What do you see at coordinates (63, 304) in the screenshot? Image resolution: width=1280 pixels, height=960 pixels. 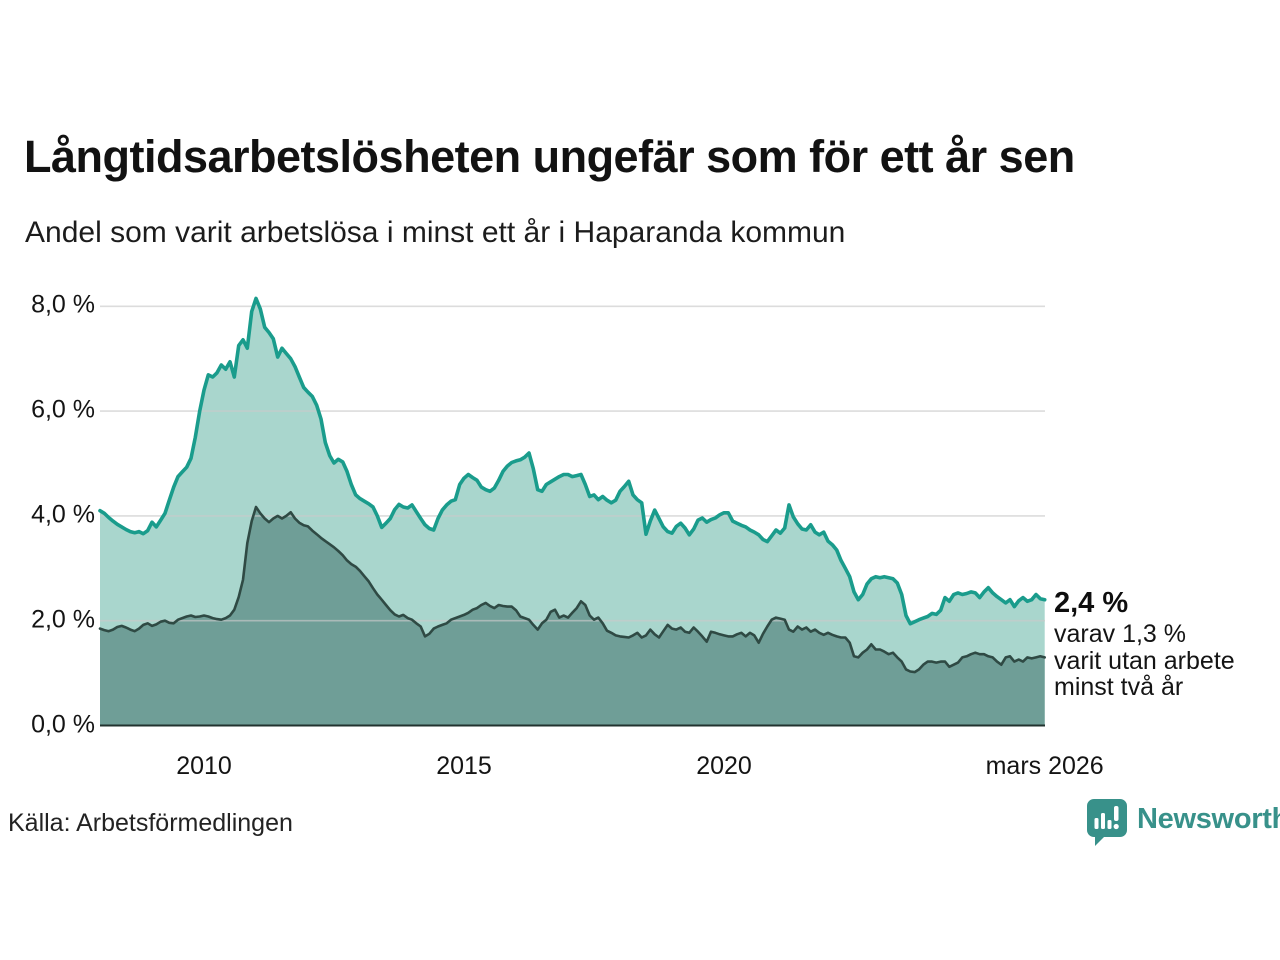 I see `y-tick-8: 8,0 %` at bounding box center [63, 304].